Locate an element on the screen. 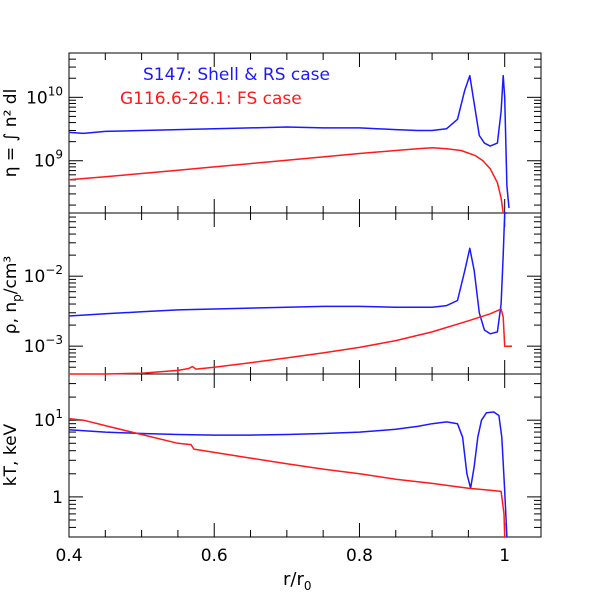 The width and height of the screenshot is (592, 603). y-tick-label: 10¹⁰ is located at coordinates (44, 96).